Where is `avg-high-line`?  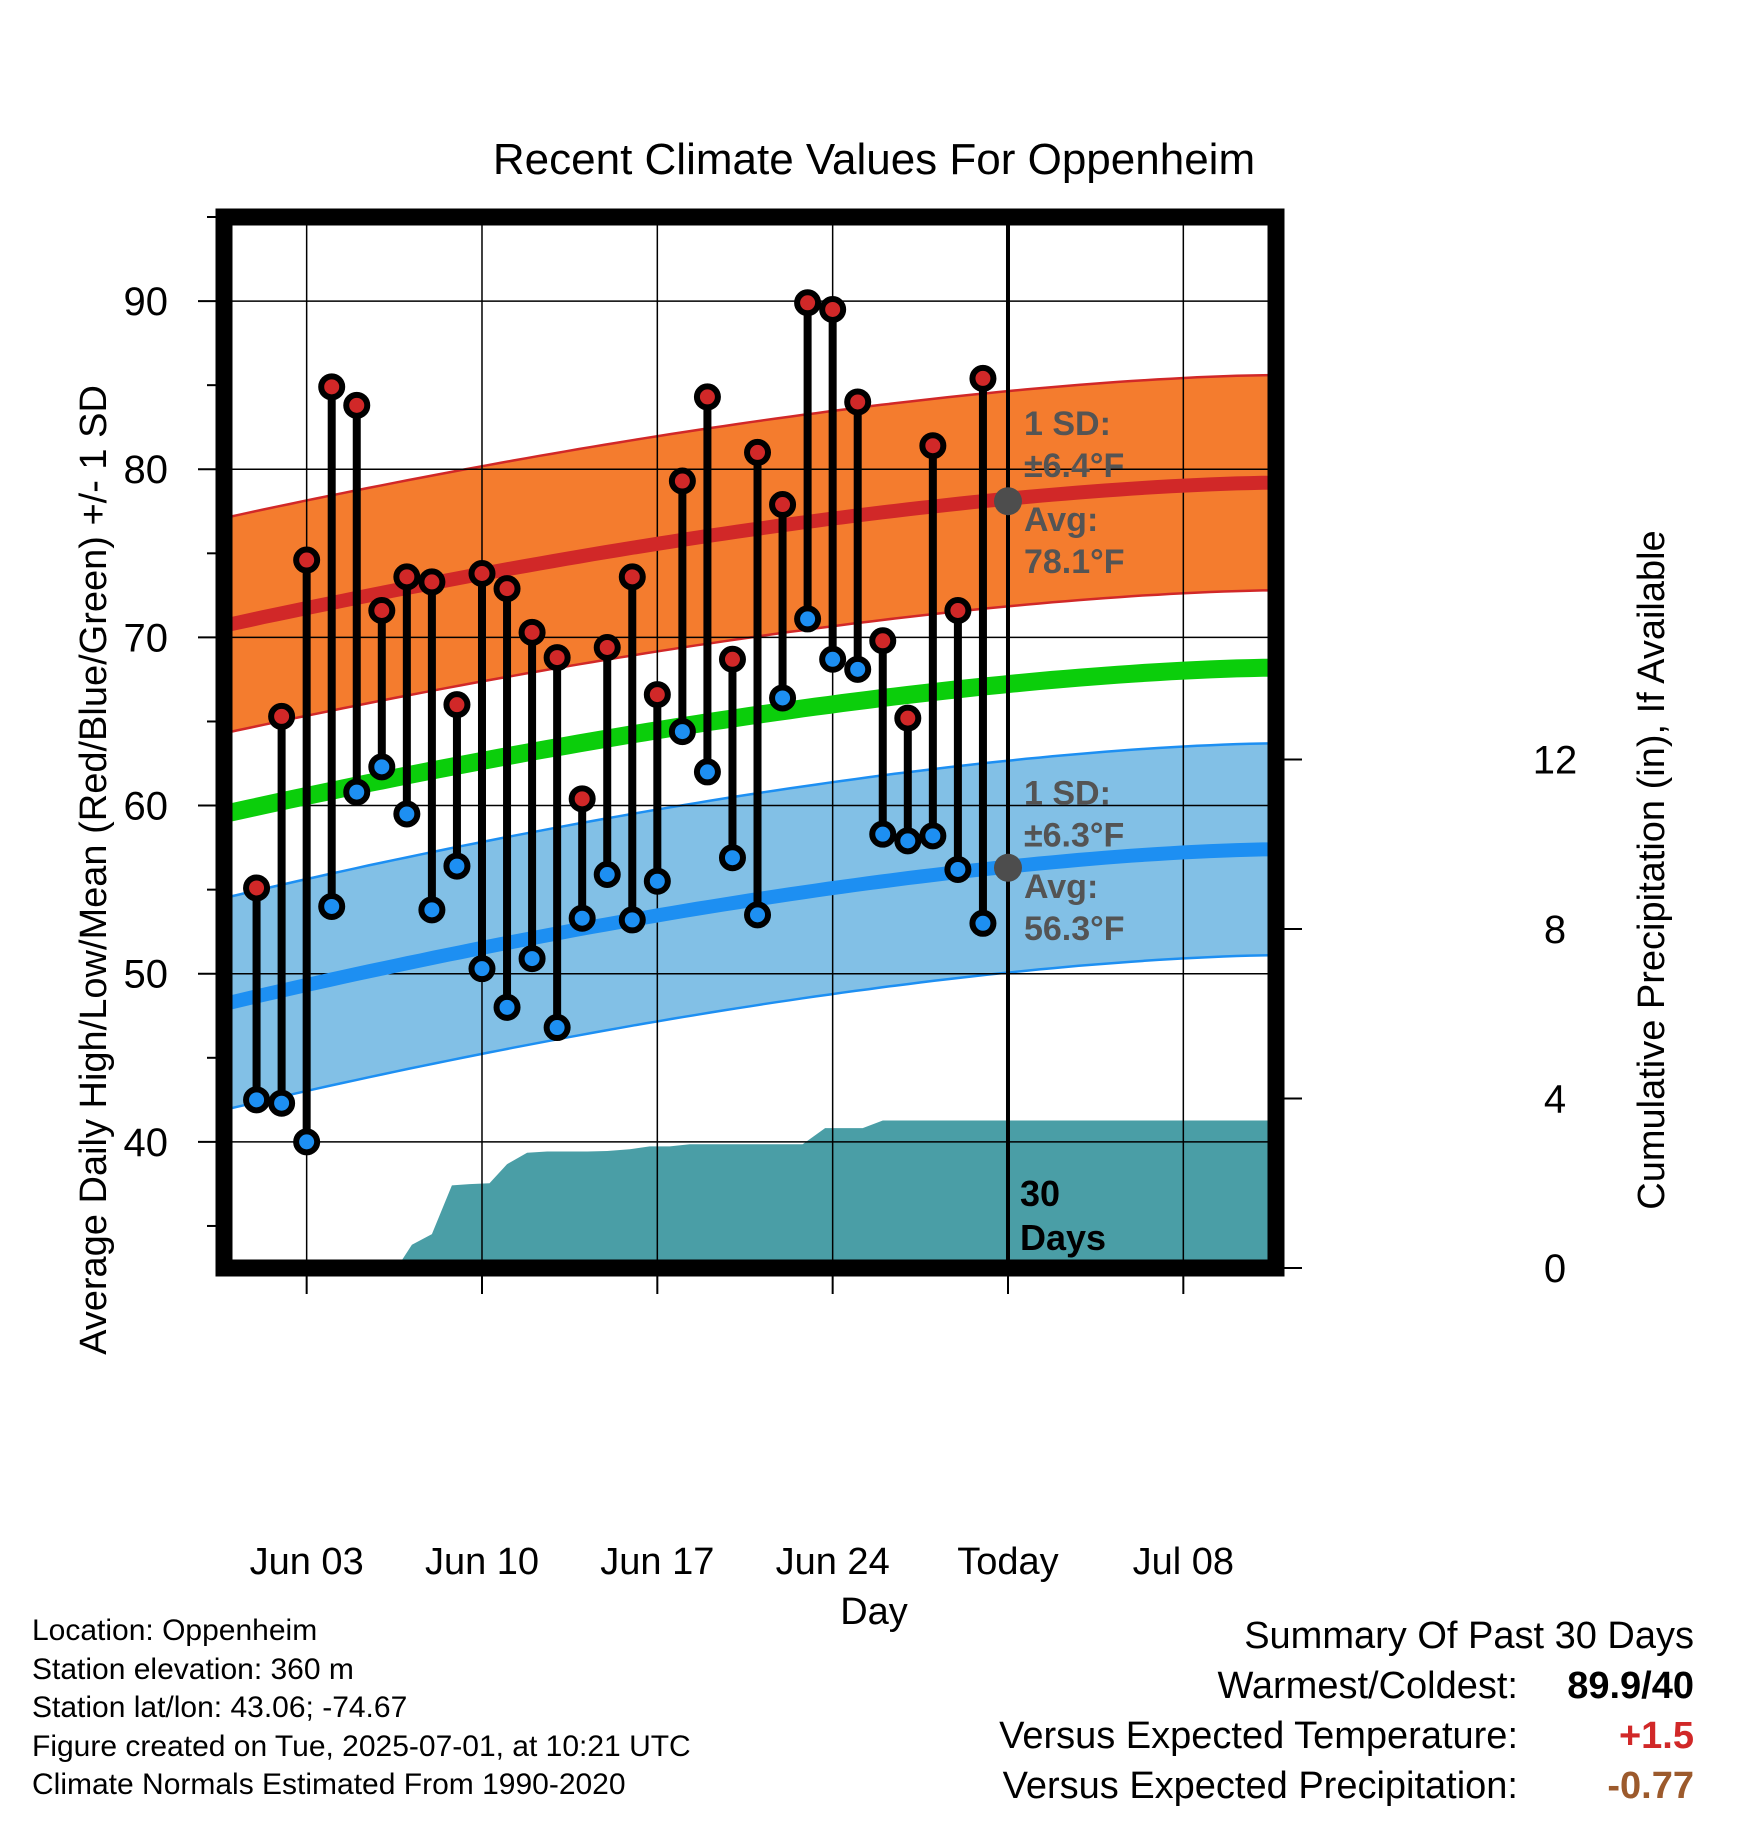 avg-high-line is located at coordinates (749, 554).